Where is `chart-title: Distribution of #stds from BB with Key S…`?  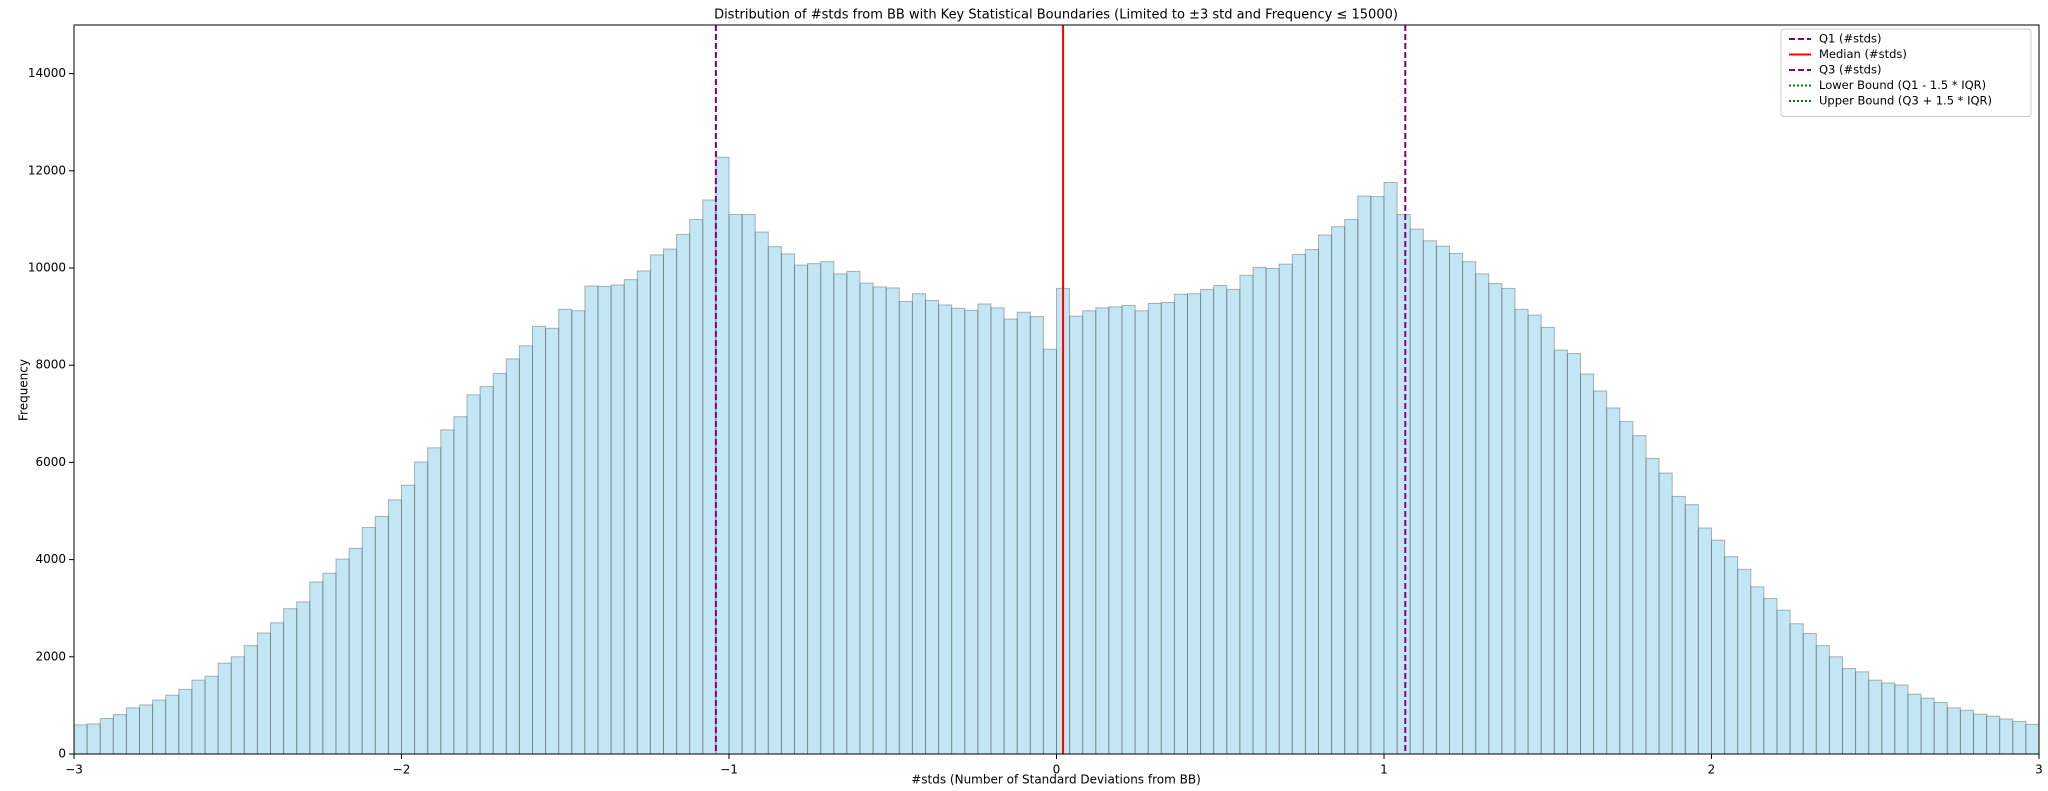
chart-title: Distribution of #stds from BB with Key S… is located at coordinates (1056, 15).